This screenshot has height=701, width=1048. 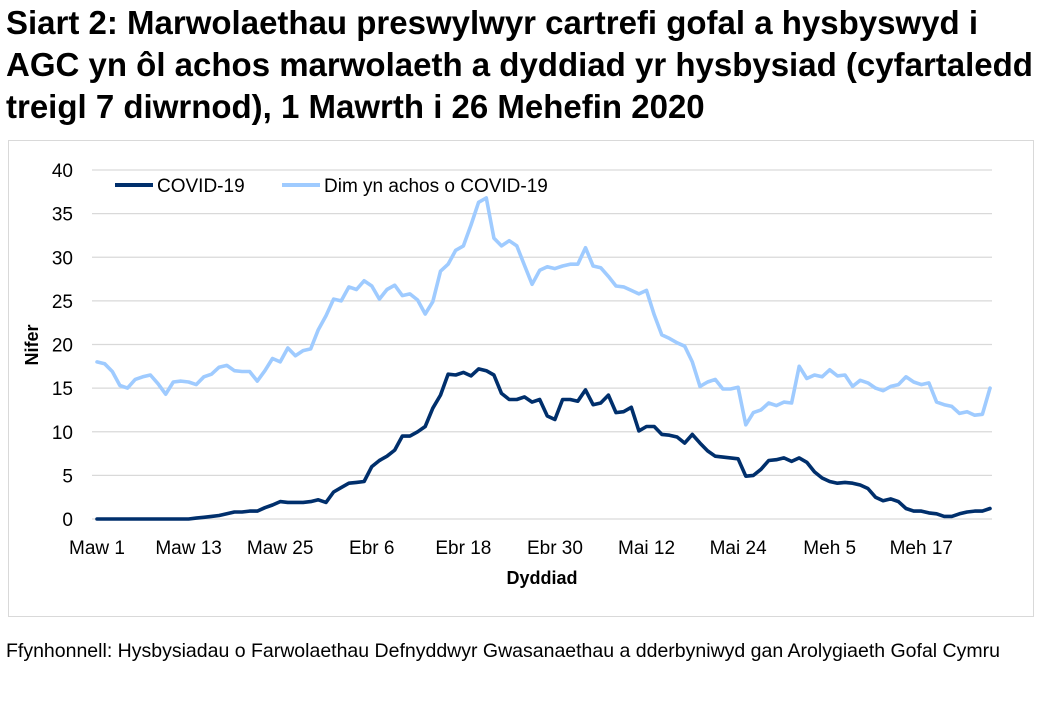 I want to click on x-tick-label: Meh 17, so click(x=921, y=548).